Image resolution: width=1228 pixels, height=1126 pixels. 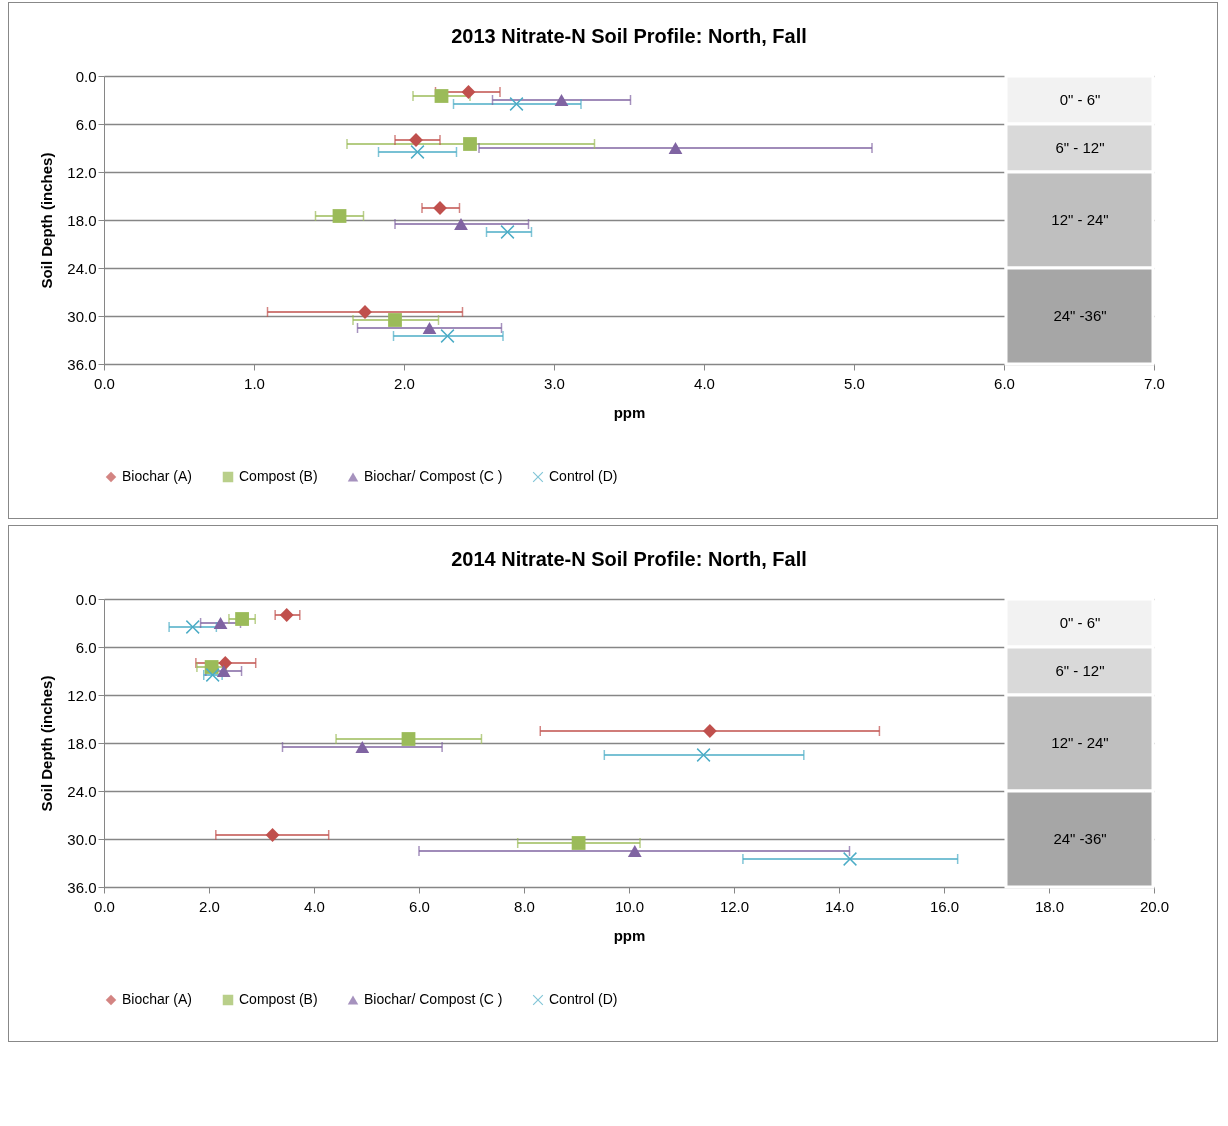 What do you see at coordinates (524, 906) in the screenshot?
I see `x-tick-label: 8.0` at bounding box center [524, 906].